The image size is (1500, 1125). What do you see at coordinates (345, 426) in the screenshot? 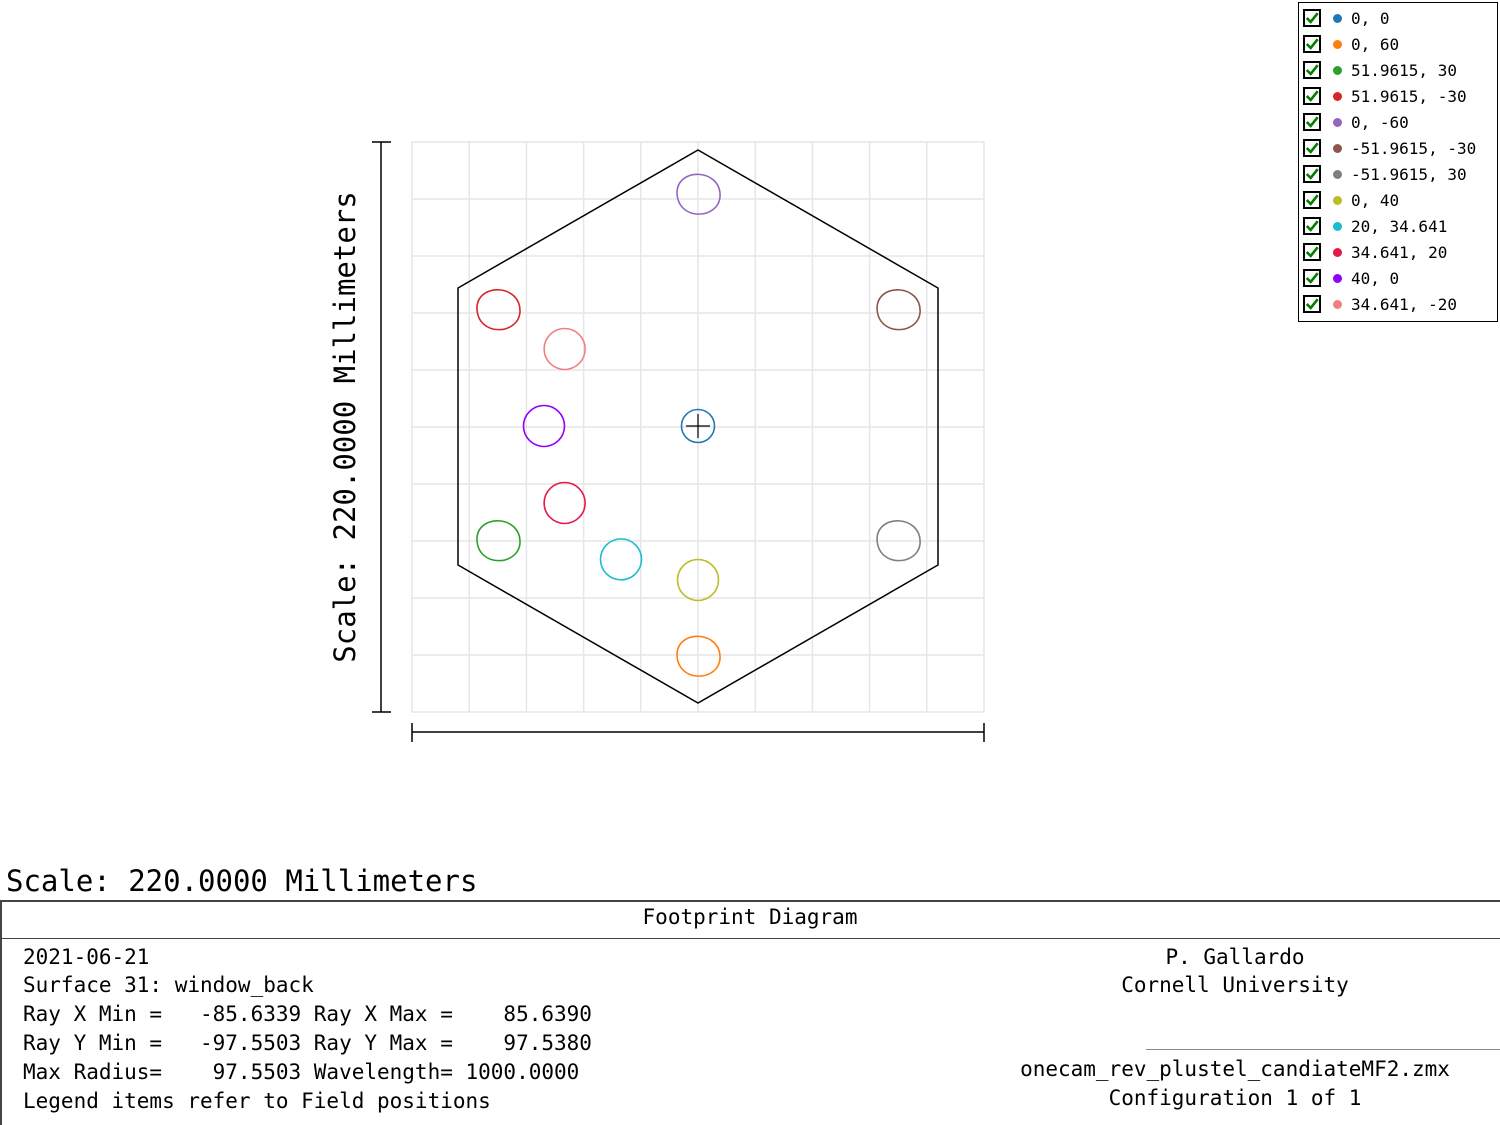
I see `vertical-scale-label: Scale: 220.0000 Millimeters` at bounding box center [345, 426].